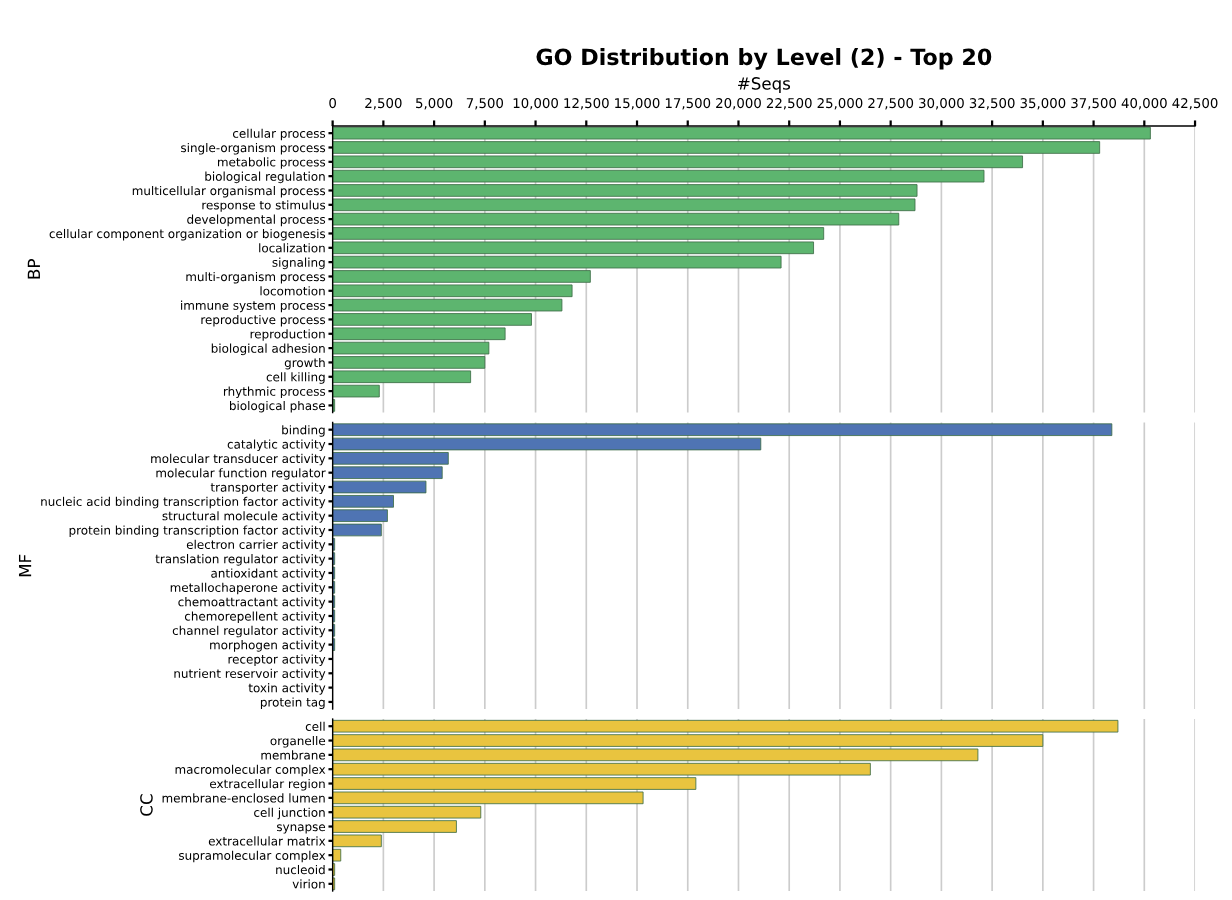 The width and height of the screenshot is (1232, 900). What do you see at coordinates (33, 269) in the screenshot?
I see `y-axis-title: BP` at bounding box center [33, 269].